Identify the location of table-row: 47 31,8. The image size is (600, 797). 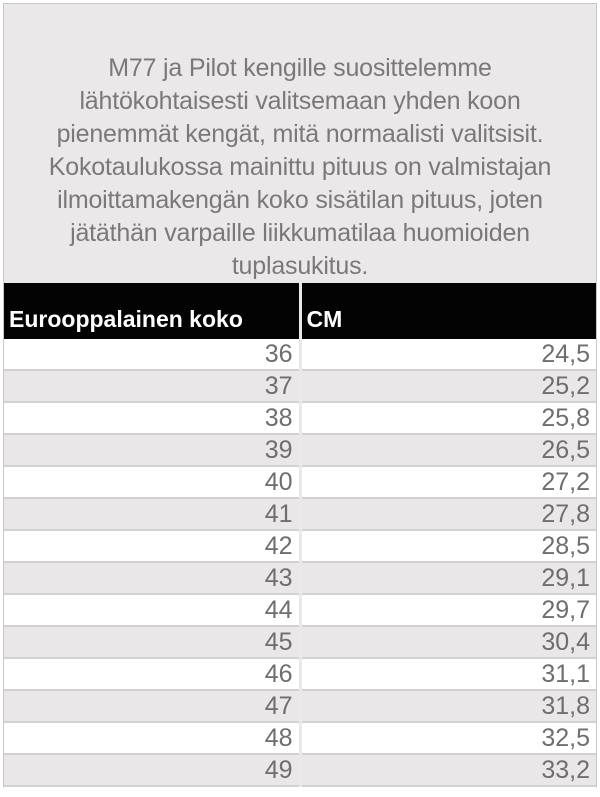
(300, 705).